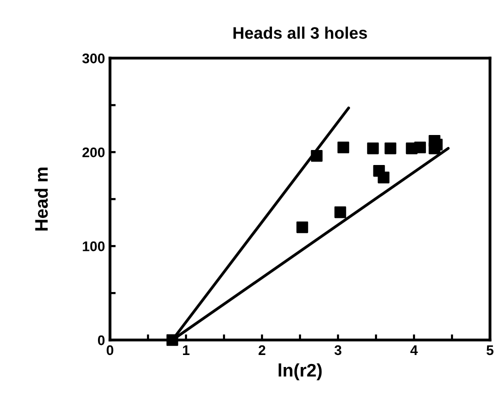 Image resolution: width=500 pixels, height=401 pixels. I want to click on x-tick-label: 0, so click(110, 350).